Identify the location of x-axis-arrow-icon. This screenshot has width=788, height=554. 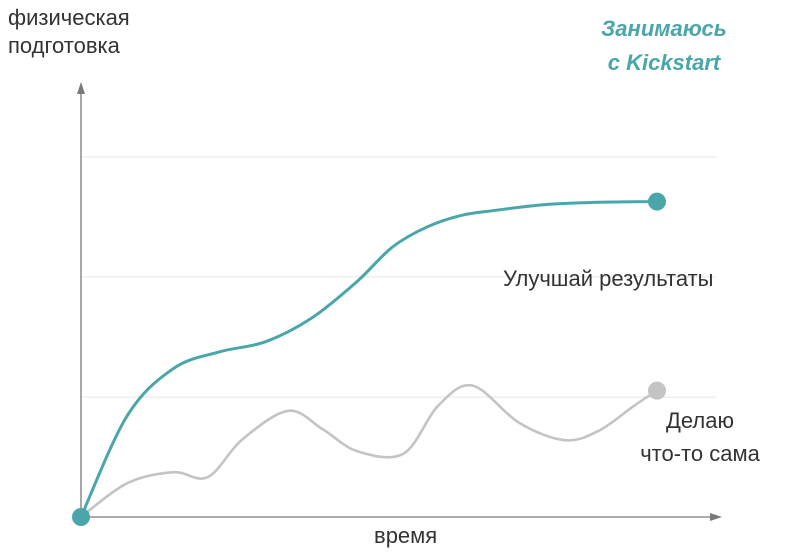
(716, 517).